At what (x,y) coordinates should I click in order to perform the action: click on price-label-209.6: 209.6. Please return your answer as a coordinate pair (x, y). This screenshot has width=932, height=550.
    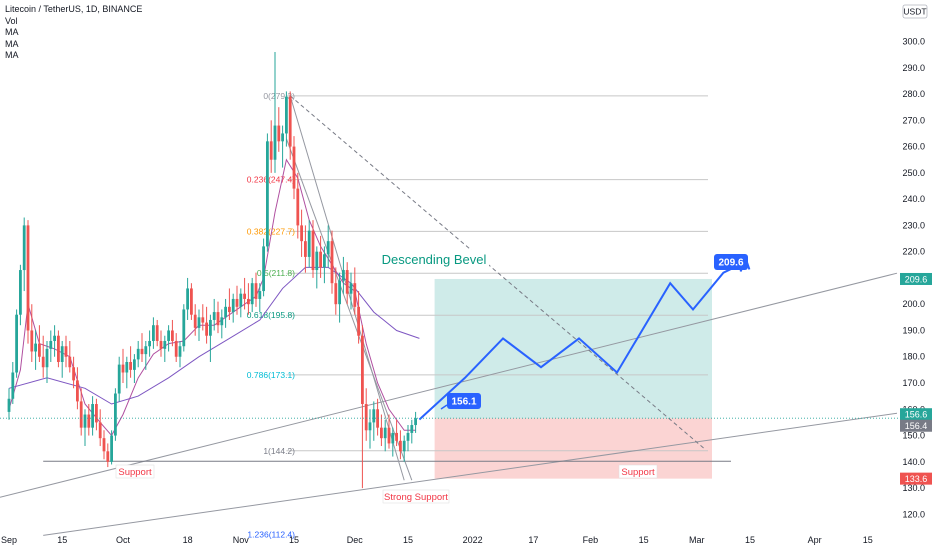
    Looking at the image, I should click on (916, 278).